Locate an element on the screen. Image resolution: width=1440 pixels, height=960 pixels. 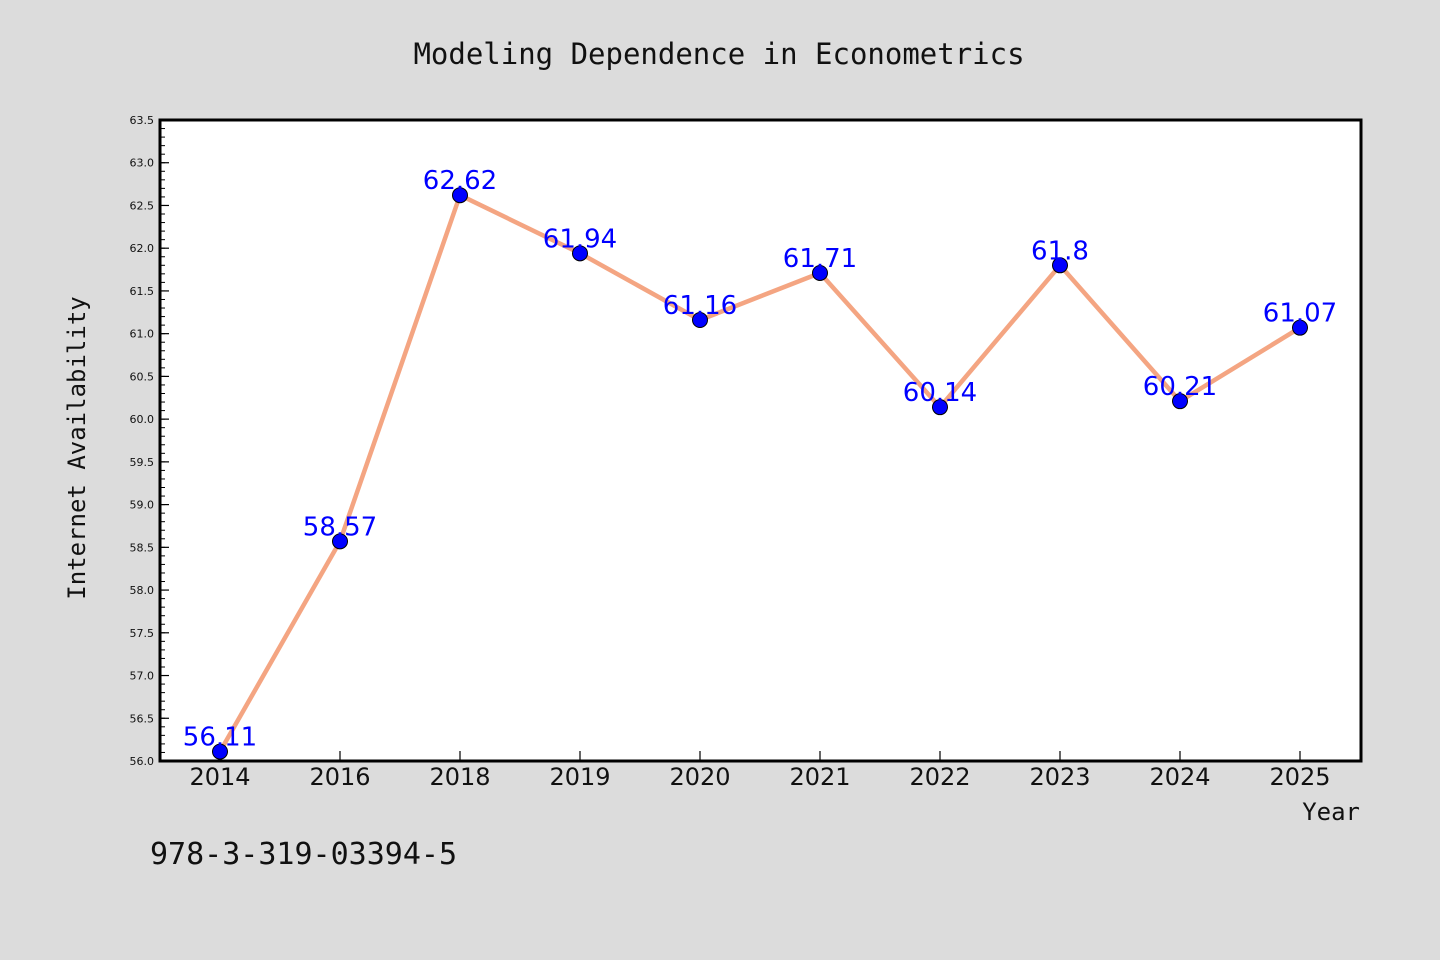
y-tick-label: 57.5 is located at coordinates (142, 633).